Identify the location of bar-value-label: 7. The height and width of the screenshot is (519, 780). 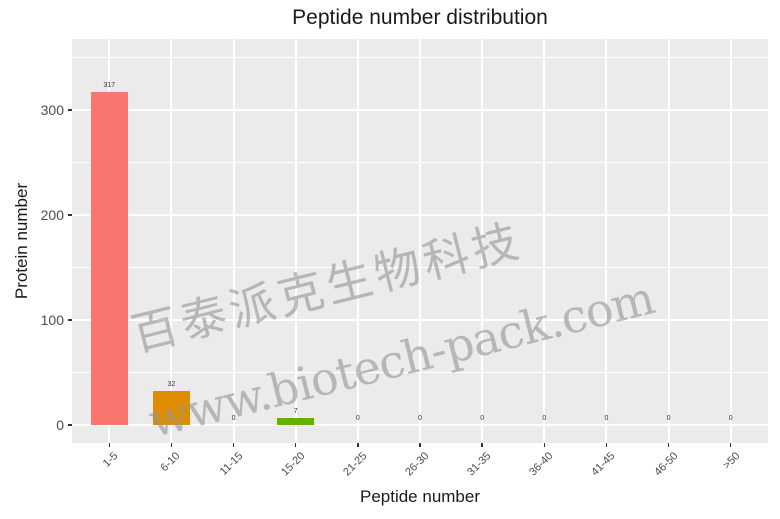
(295, 411).